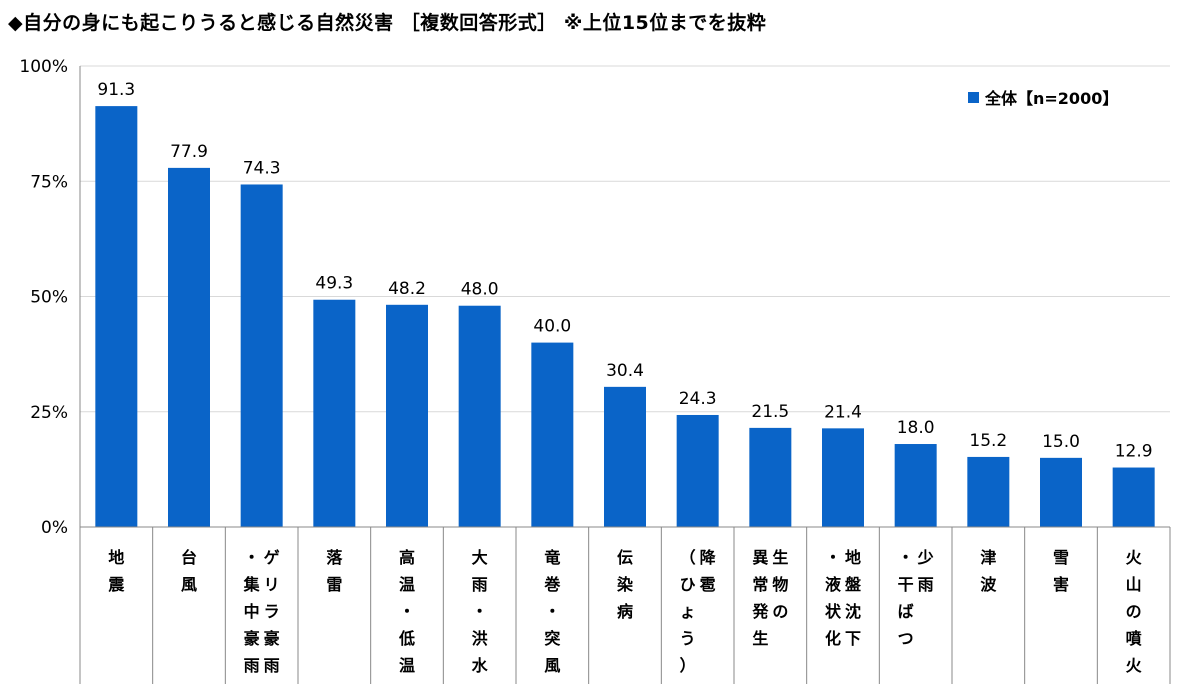 This screenshot has width=1200, height=684. What do you see at coordinates (925, 557) in the screenshot?
I see `x-tick-char: 少` at bounding box center [925, 557].